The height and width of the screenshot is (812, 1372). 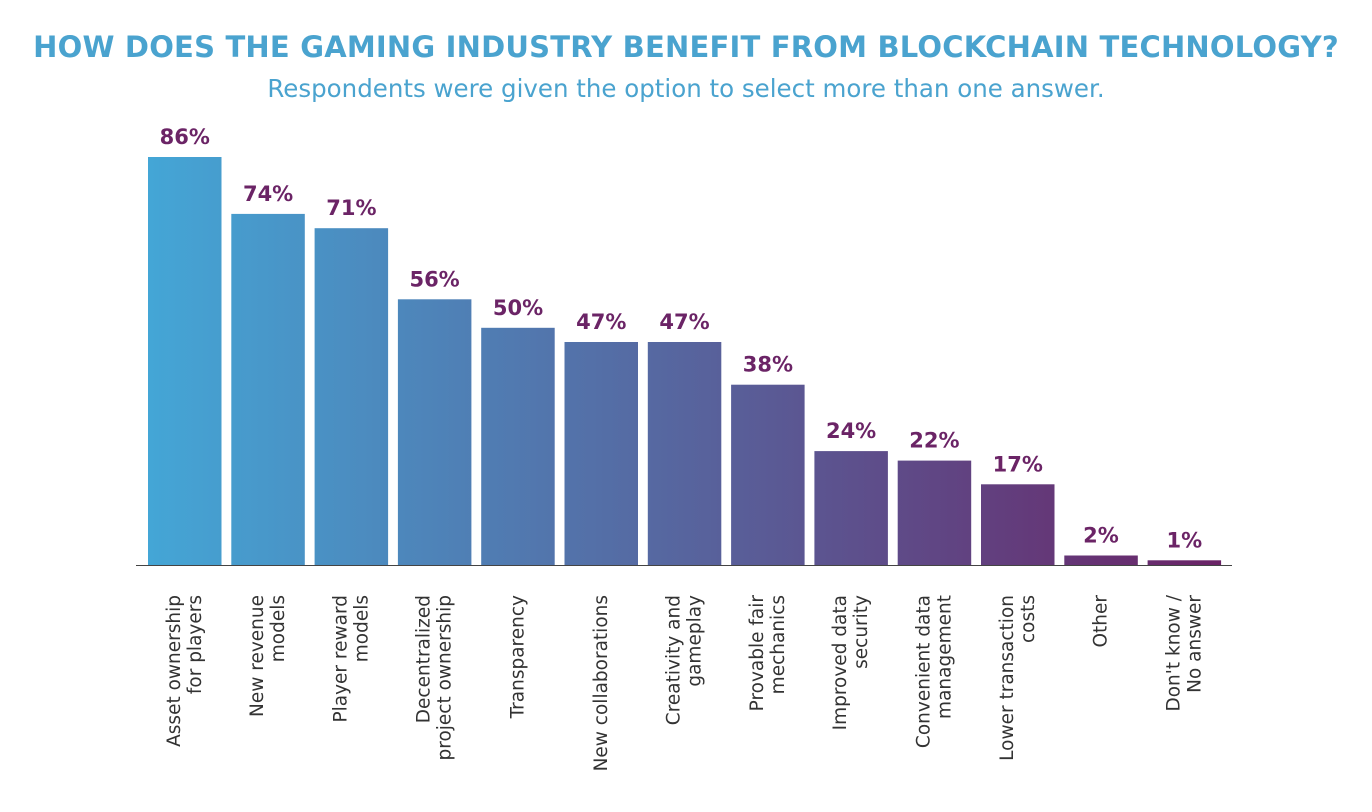 What do you see at coordinates (1018, 464) in the screenshot?
I see `value-label: 17%` at bounding box center [1018, 464].